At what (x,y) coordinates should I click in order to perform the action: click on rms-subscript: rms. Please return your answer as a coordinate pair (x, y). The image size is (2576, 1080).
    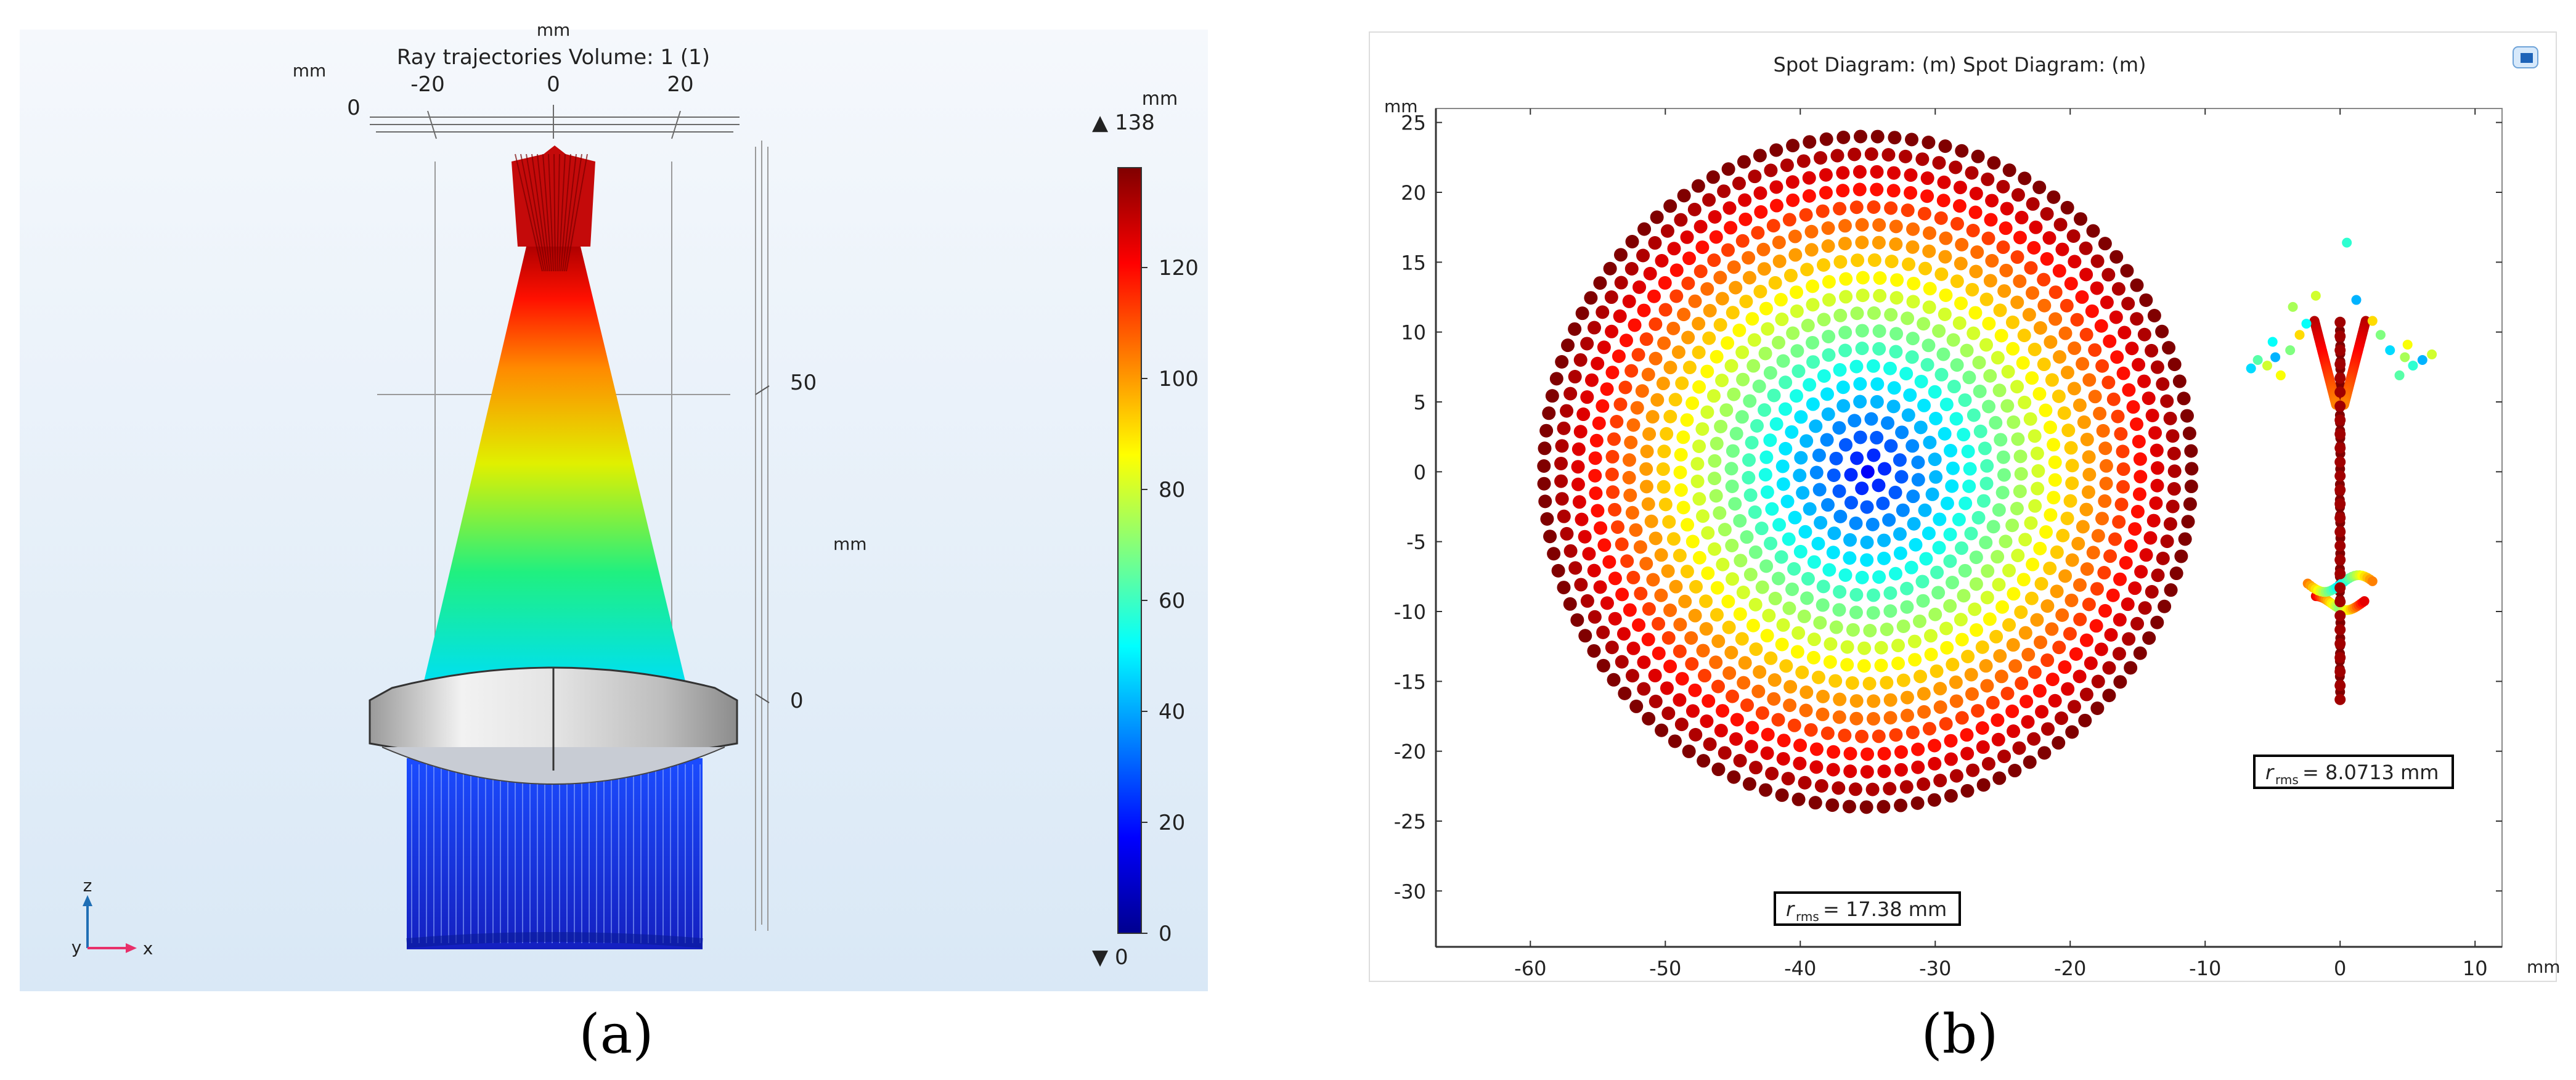
    Looking at the image, I should click on (2287, 779).